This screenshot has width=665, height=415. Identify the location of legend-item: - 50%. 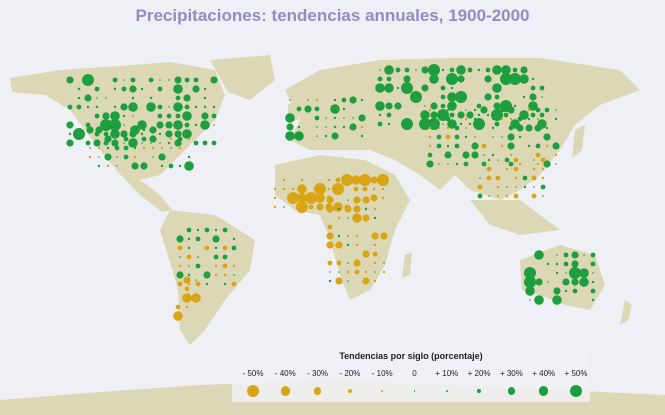
(253, 373).